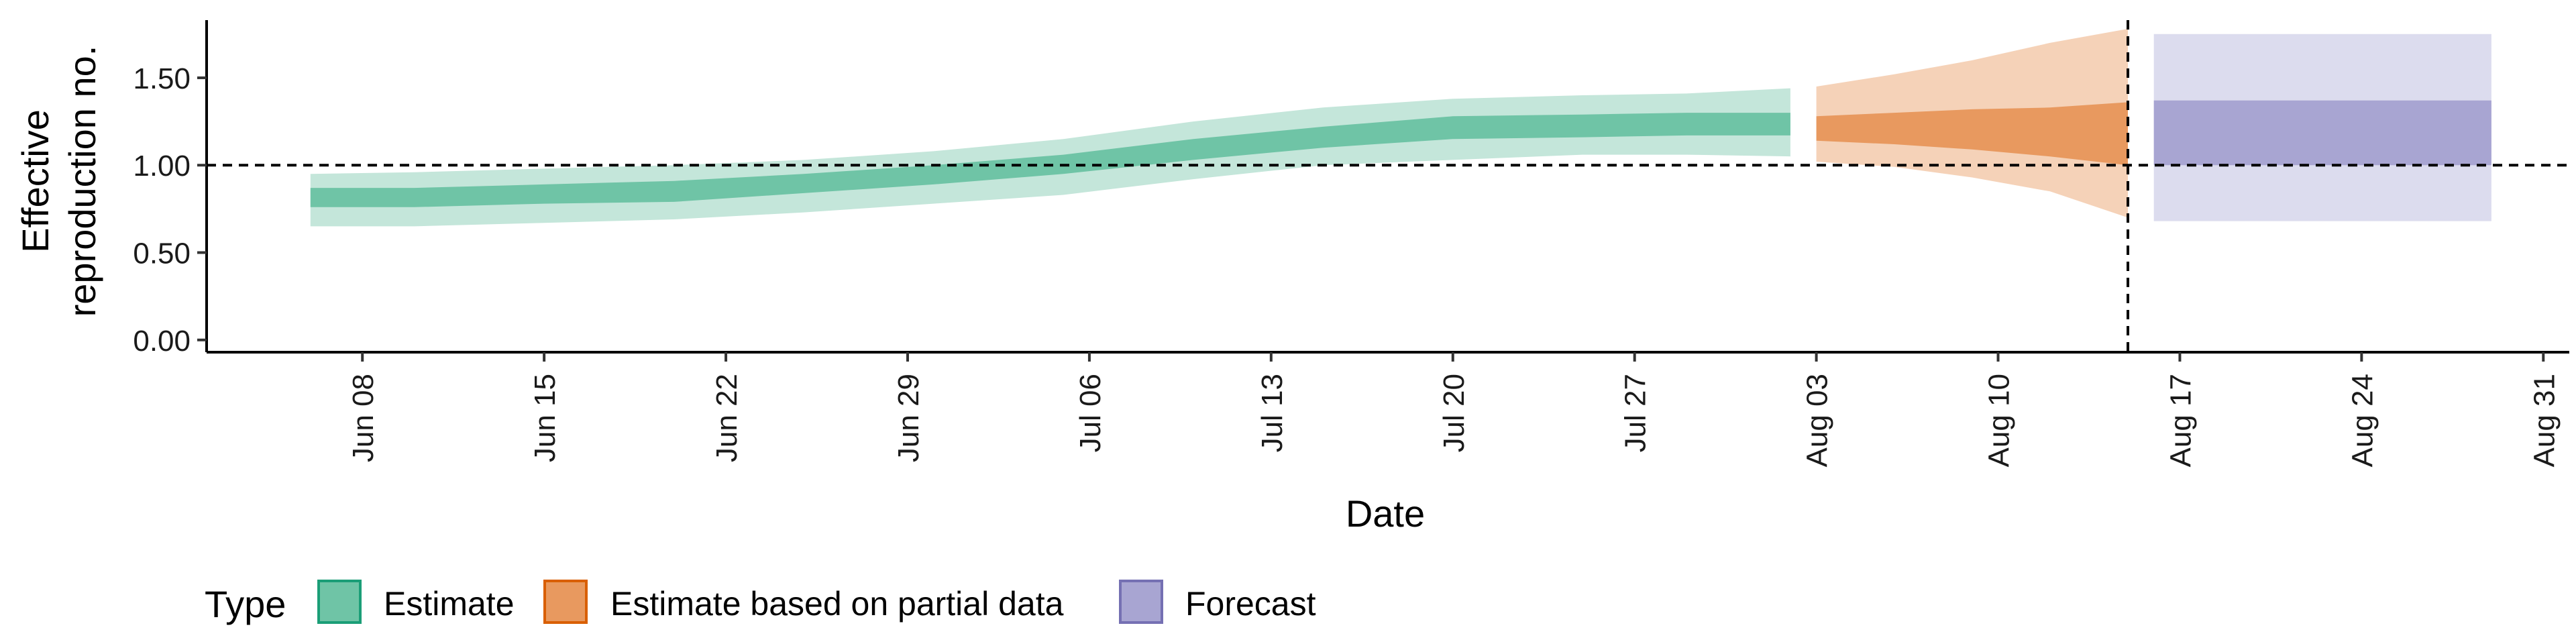  I want to click on legend-key-estimate-partial, so click(565, 602).